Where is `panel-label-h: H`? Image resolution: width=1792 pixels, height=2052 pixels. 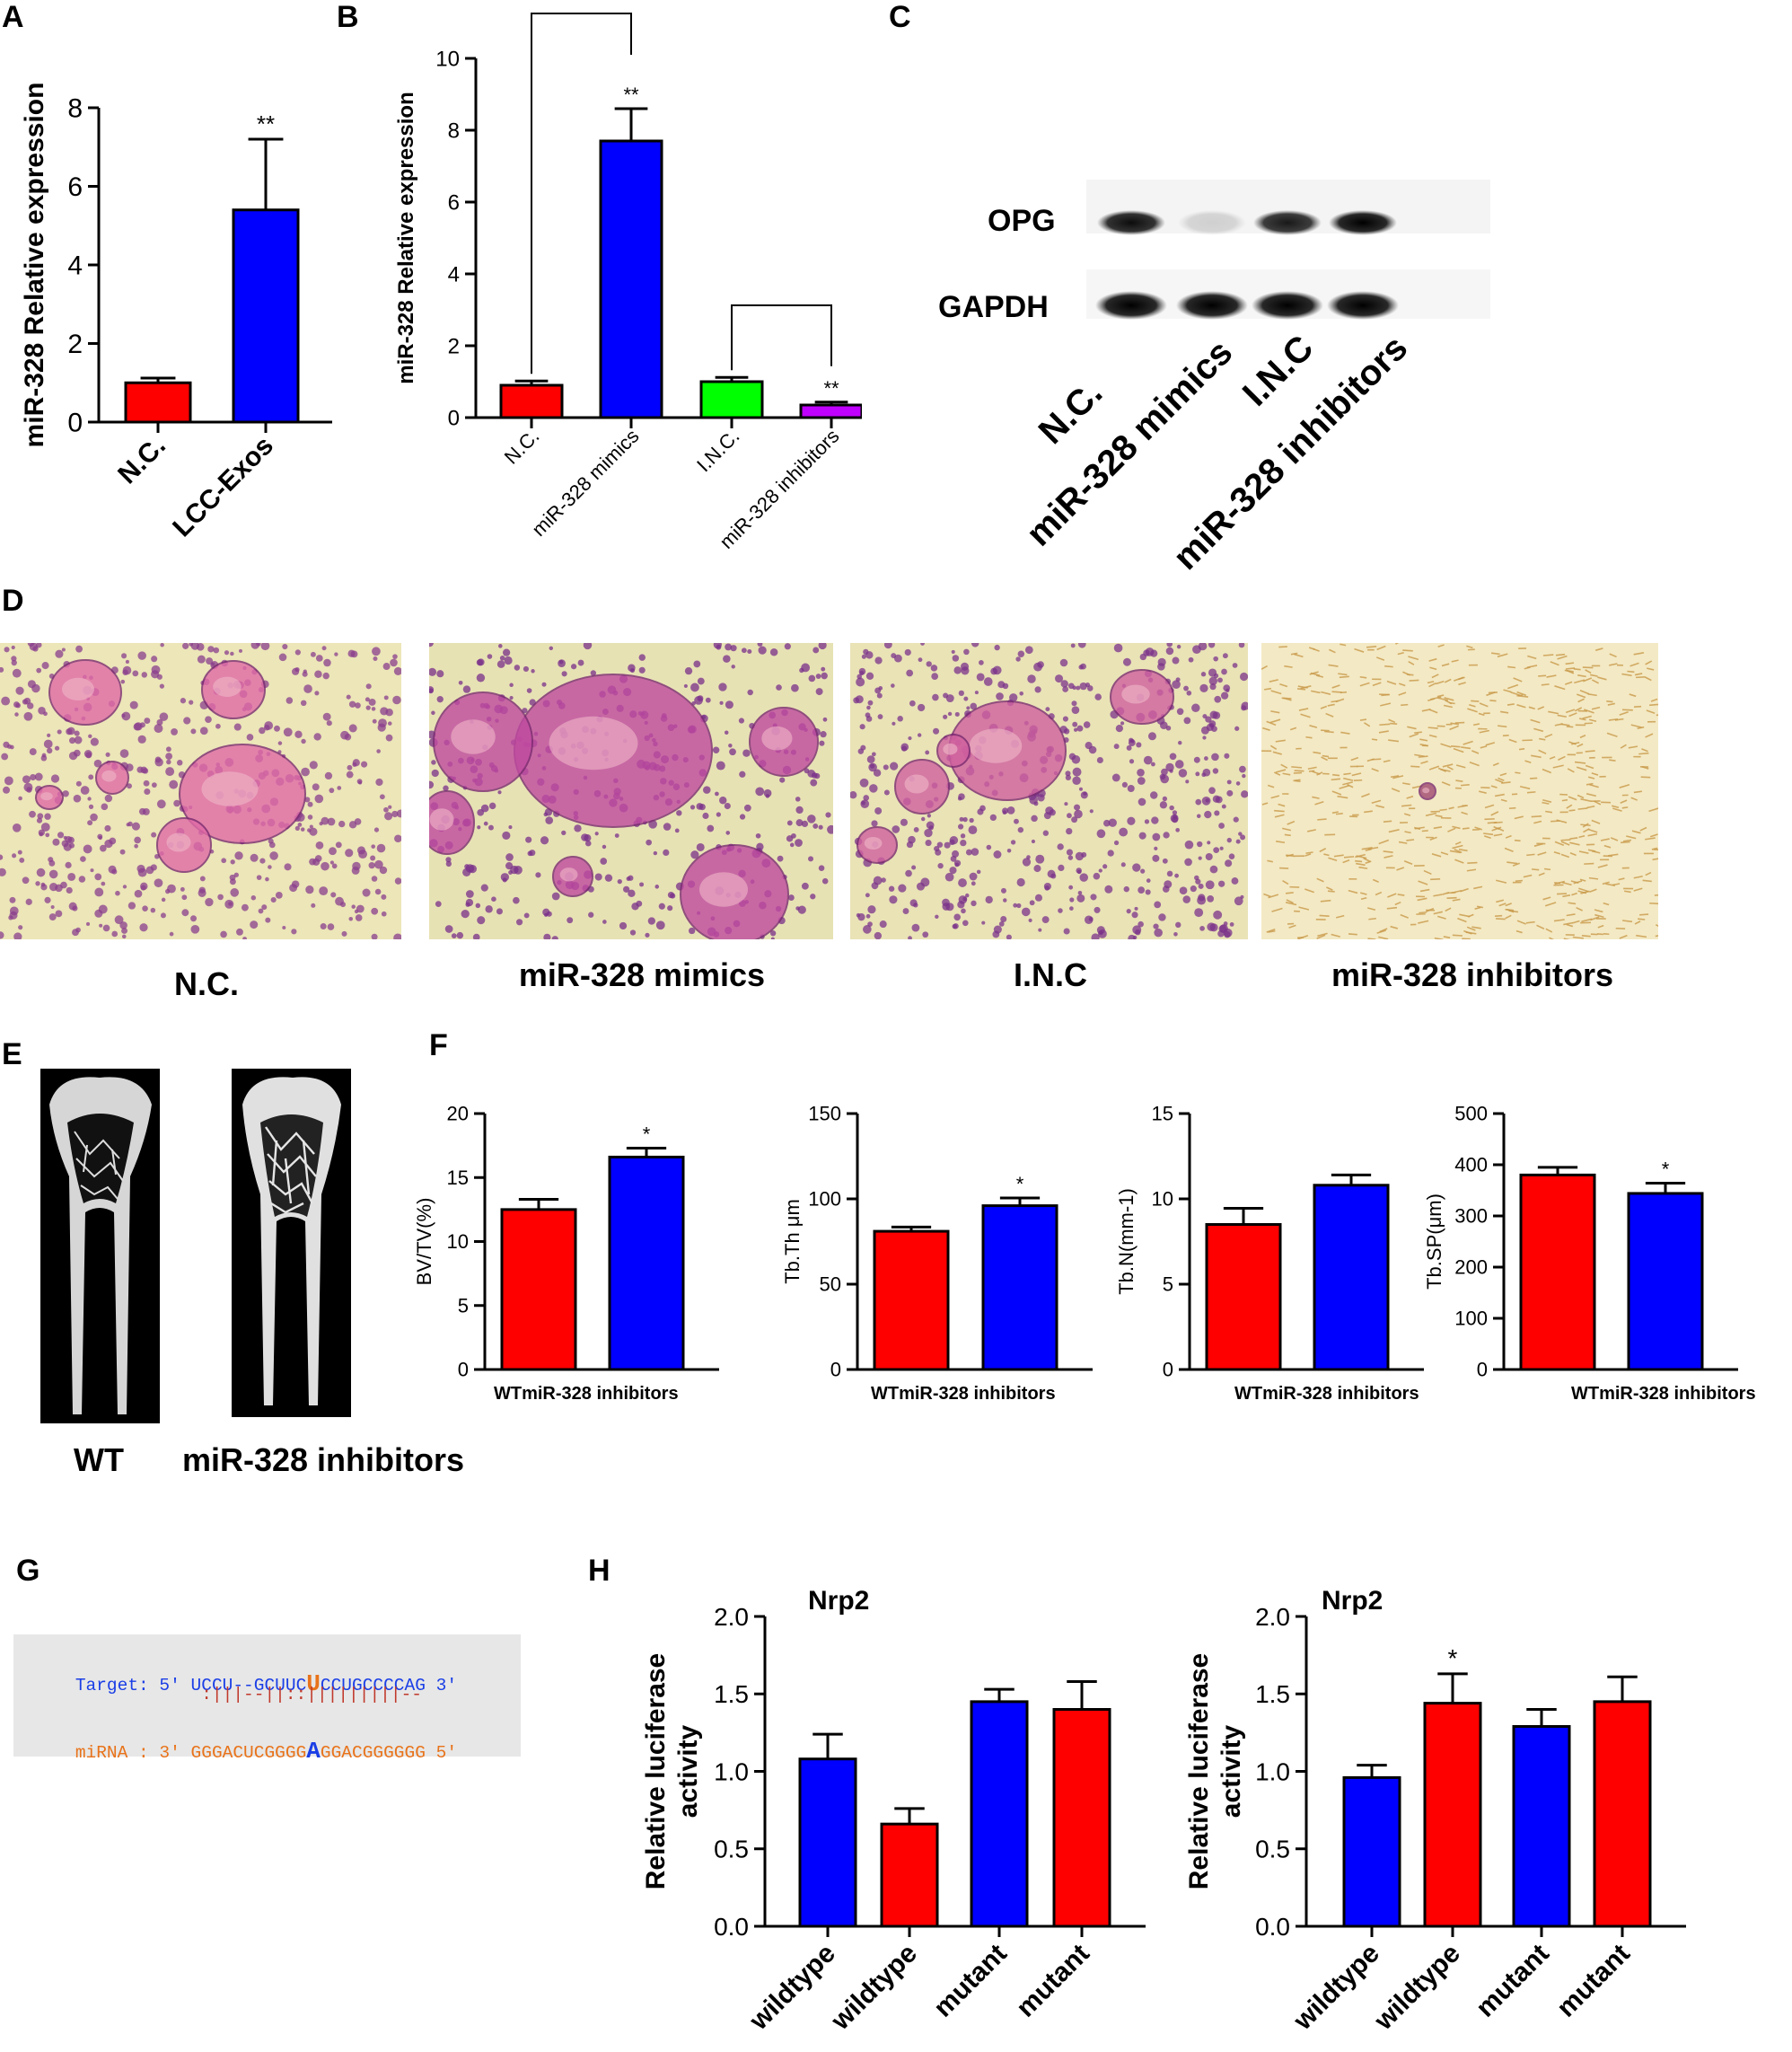
panel-label-h: H is located at coordinates (599, 1571).